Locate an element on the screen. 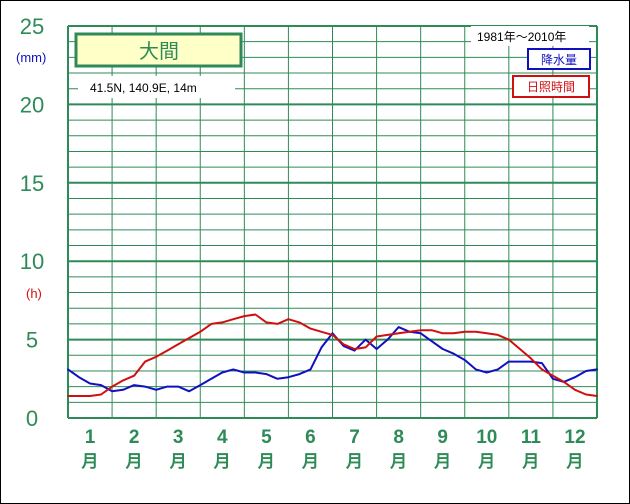  month-number-label: 10 is located at coordinates (486, 437).